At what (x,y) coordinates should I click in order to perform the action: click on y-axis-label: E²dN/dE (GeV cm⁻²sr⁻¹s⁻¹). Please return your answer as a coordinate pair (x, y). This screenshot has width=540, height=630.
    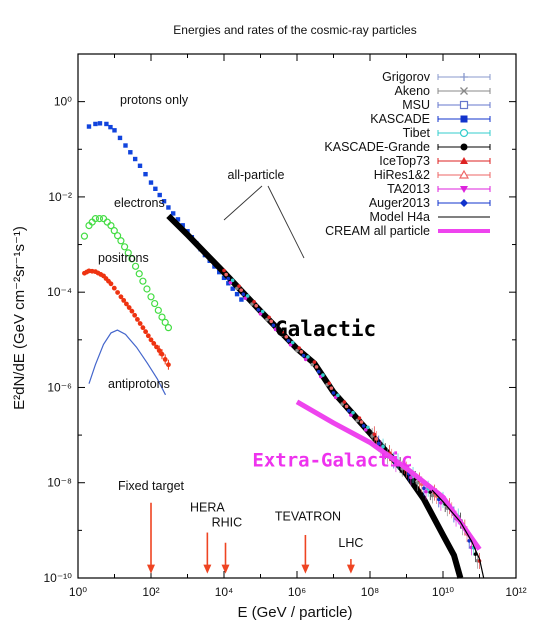
    Looking at the image, I should click on (19, 318).